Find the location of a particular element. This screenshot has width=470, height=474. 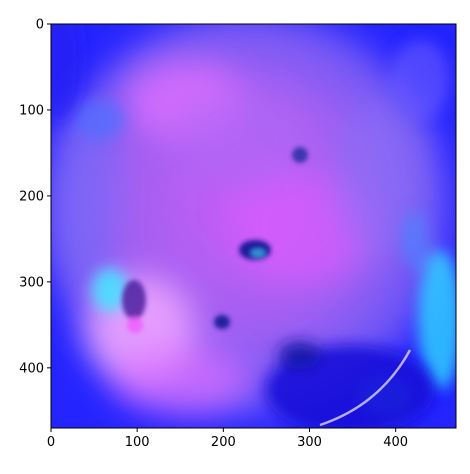

image-arc is located at coordinates (365, 388).